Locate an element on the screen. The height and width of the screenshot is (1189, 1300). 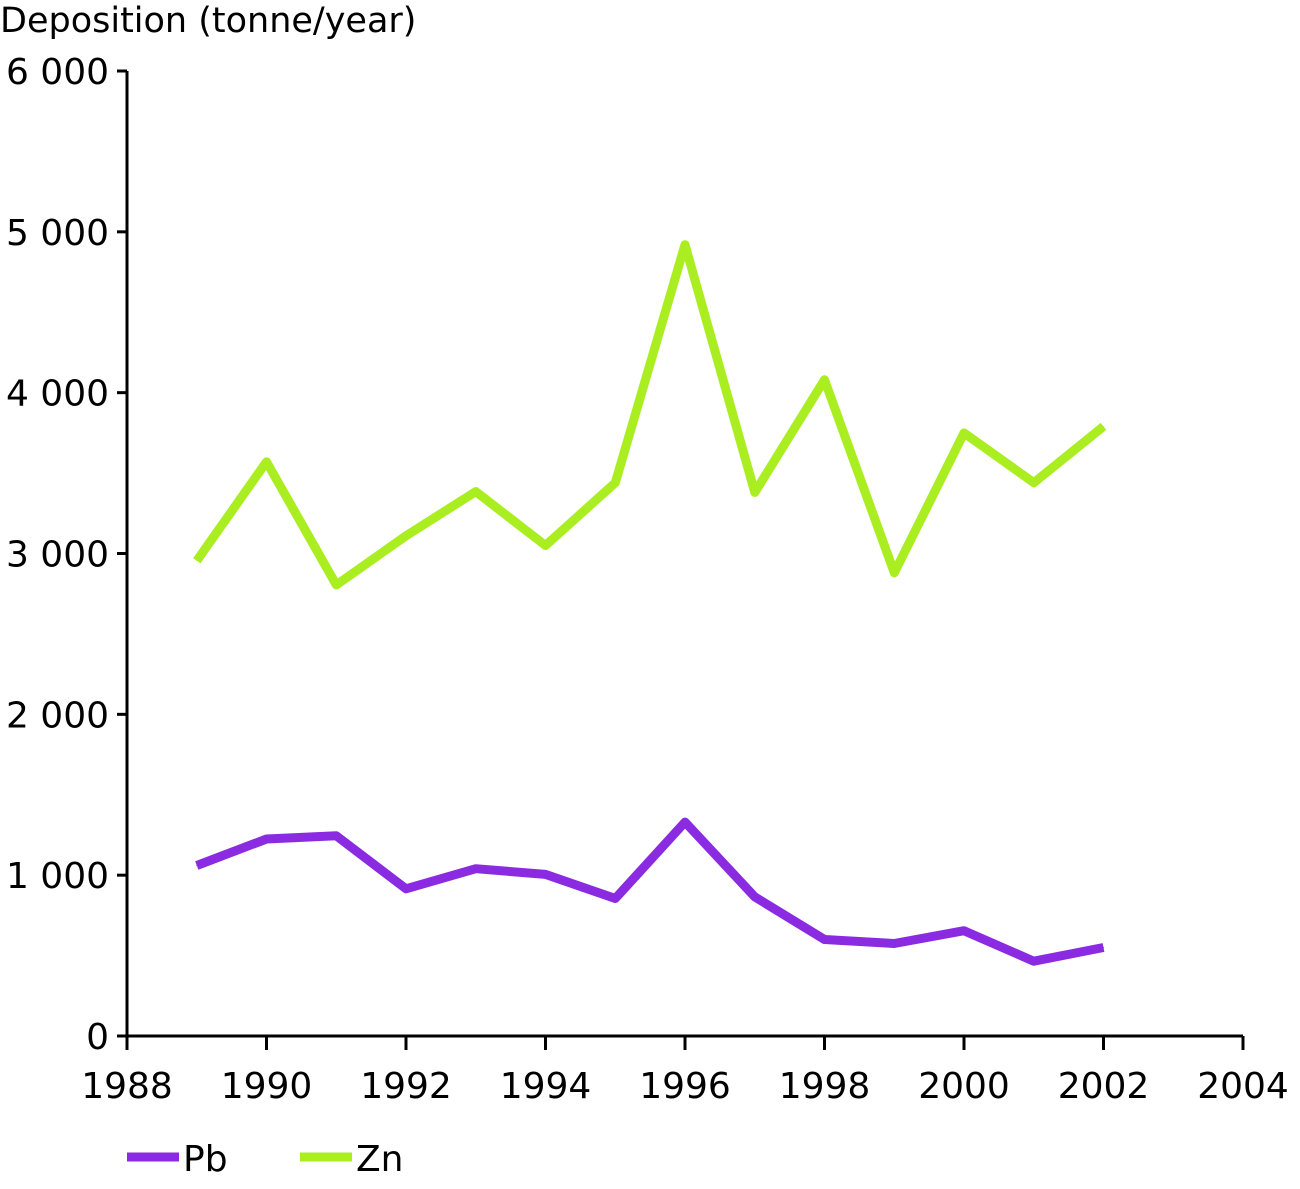
x-tick-label: 1994 is located at coordinates (546, 1086).